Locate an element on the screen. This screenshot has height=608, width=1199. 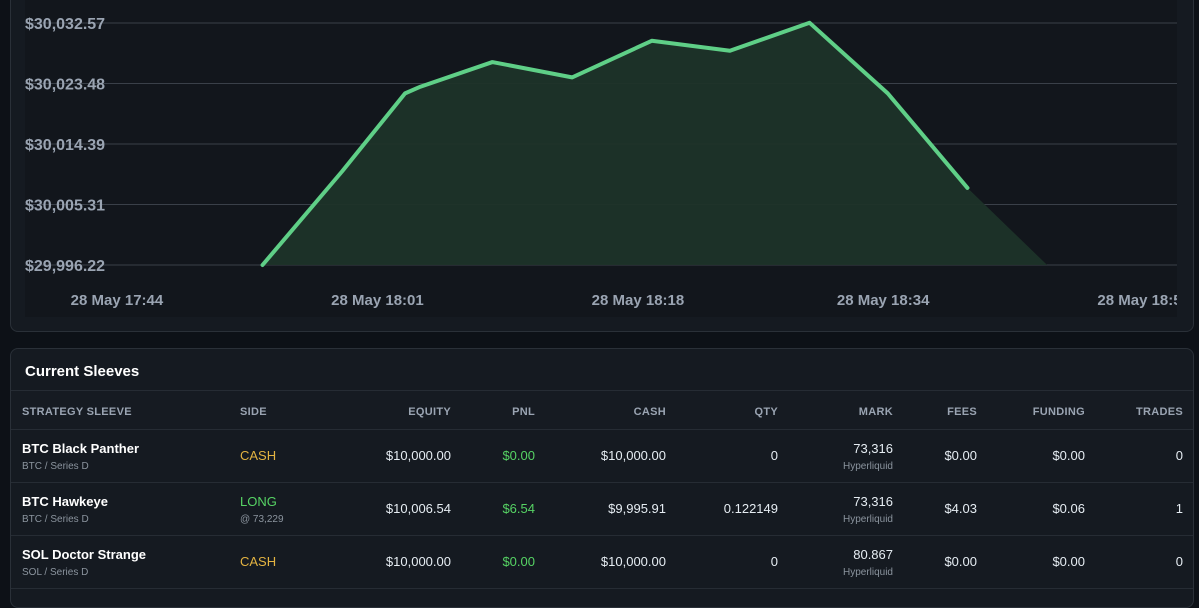
y-tick-label: $30,005.31 is located at coordinates (65, 205).